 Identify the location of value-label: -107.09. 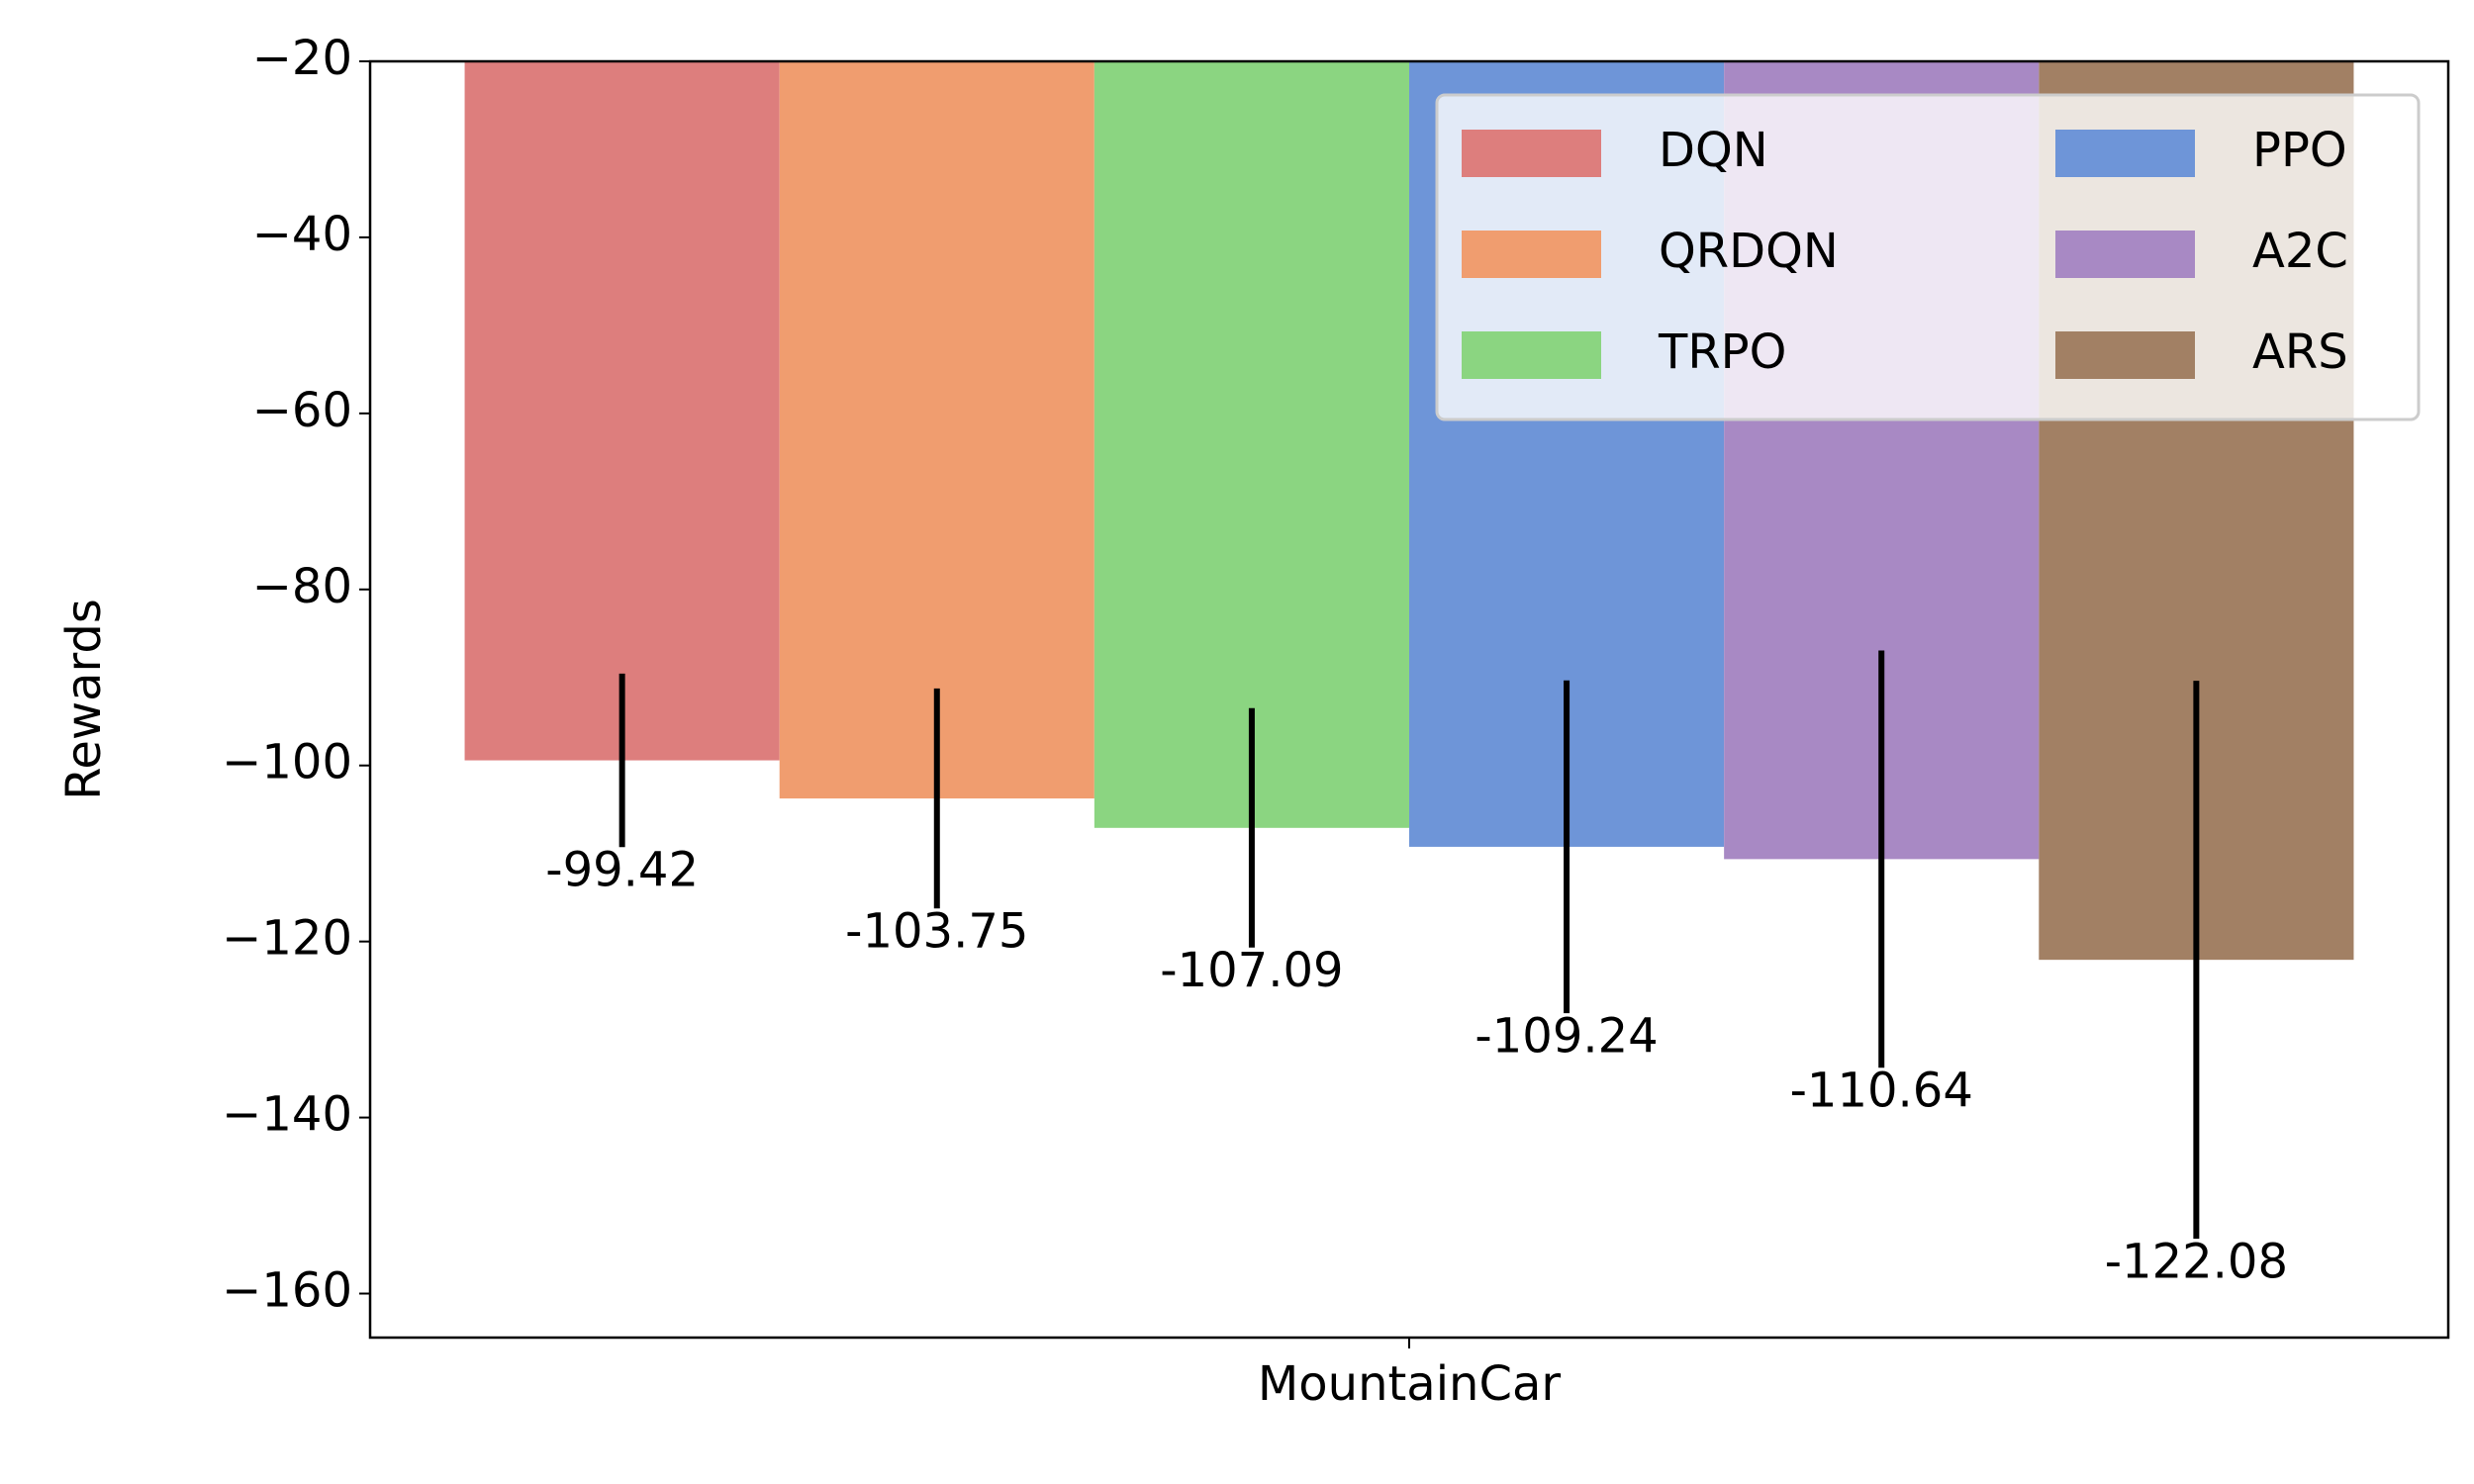
(1252, 970).